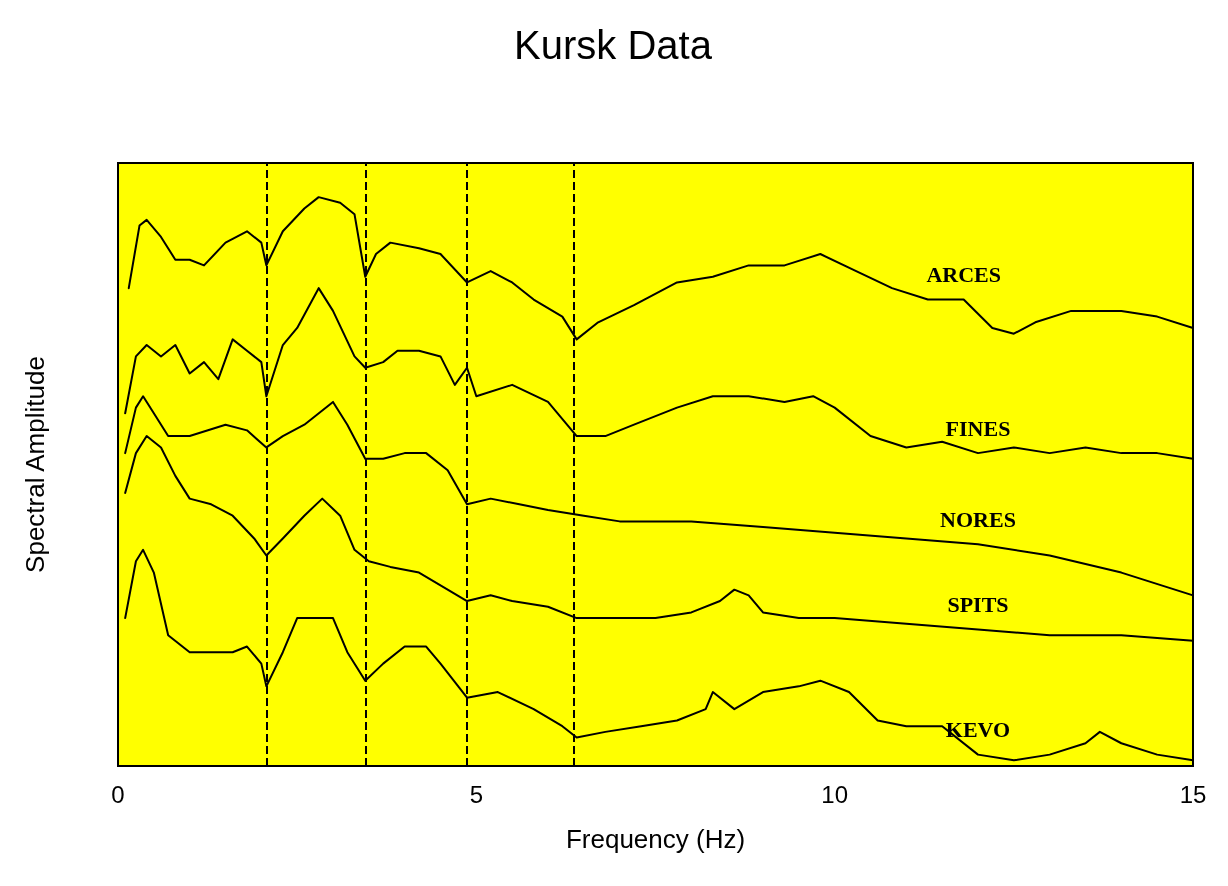 This screenshot has height=886, width=1228. I want to click on series-label: SPITS, so click(978, 604).